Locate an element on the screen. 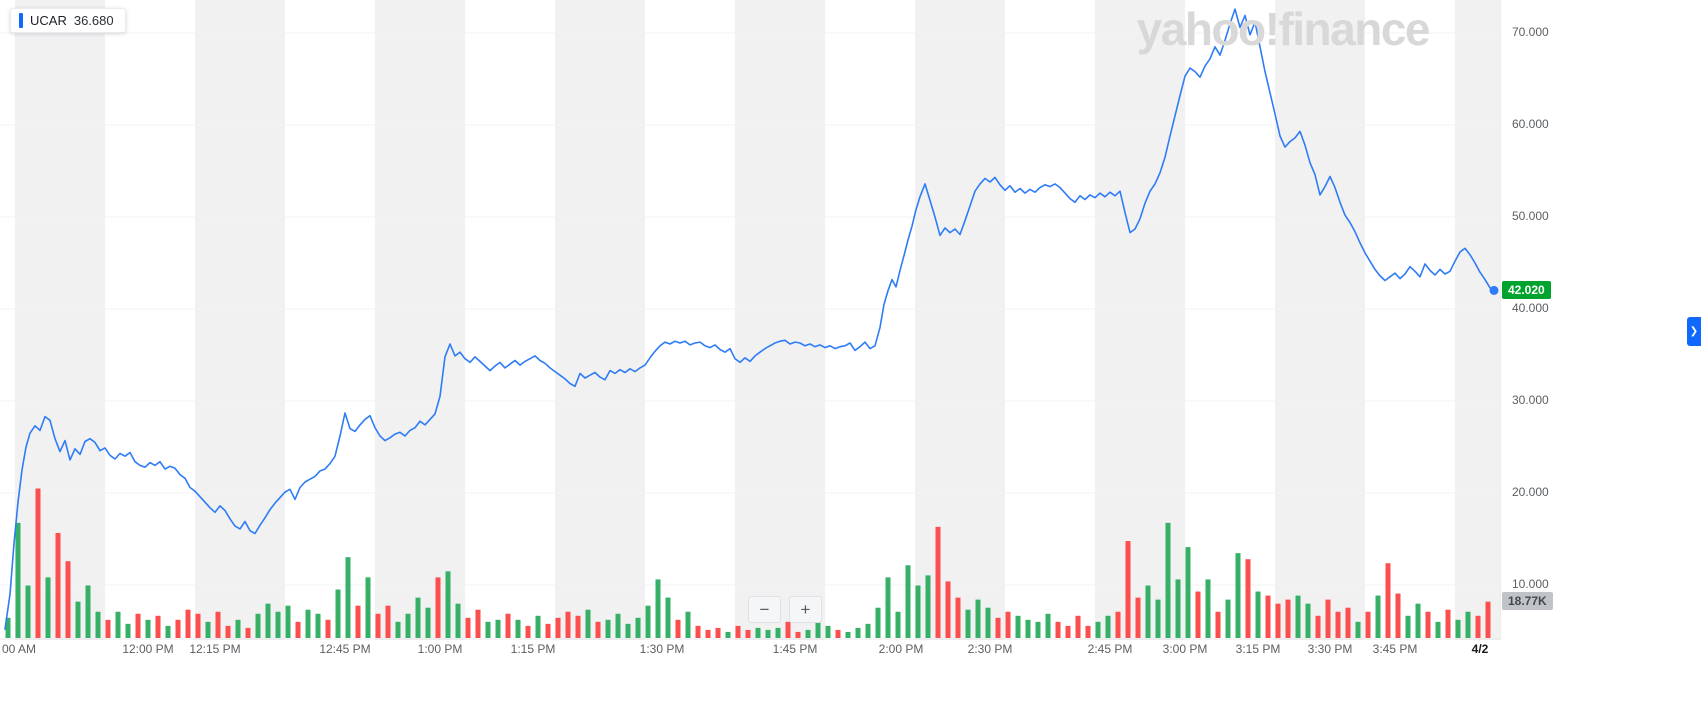 The height and width of the screenshot is (722, 1701). x-tick-label: 3:45 PM is located at coordinates (1395, 649).